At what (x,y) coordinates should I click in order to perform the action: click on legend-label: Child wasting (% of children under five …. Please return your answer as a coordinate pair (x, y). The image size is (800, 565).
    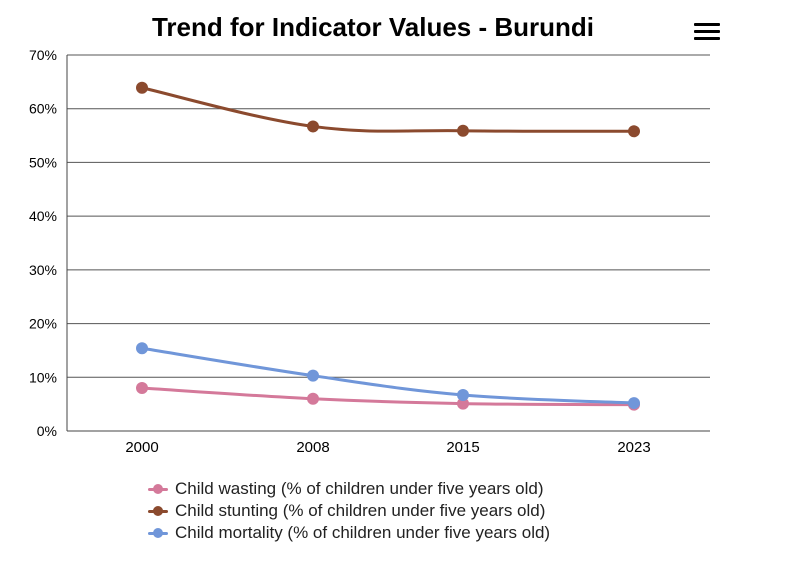
    Looking at the image, I should click on (359, 488).